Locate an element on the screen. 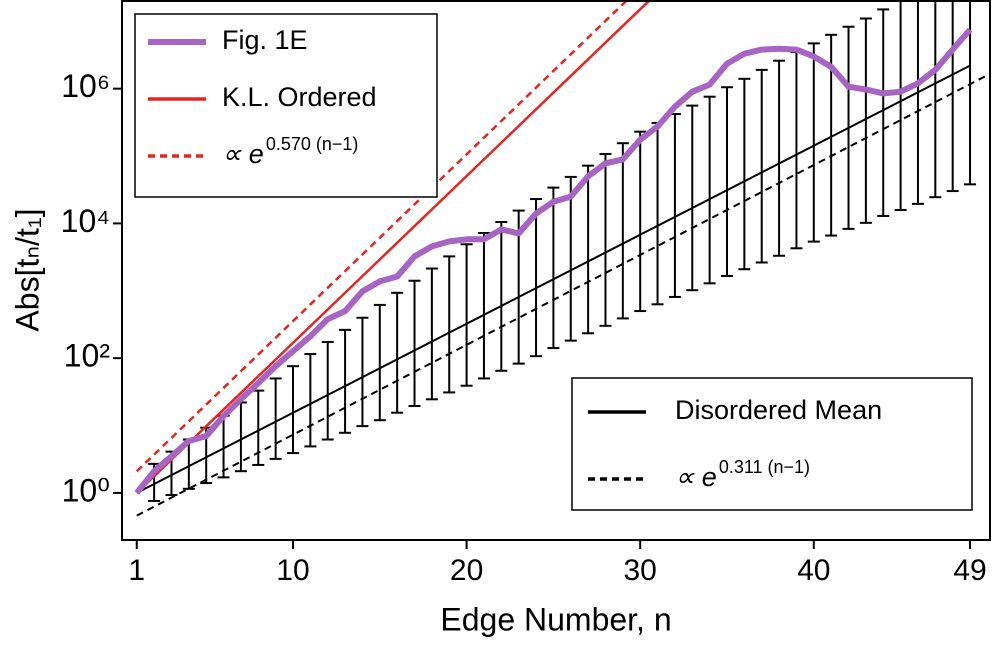 The image size is (997, 646). x-tick-label: 49 is located at coordinates (969, 570).